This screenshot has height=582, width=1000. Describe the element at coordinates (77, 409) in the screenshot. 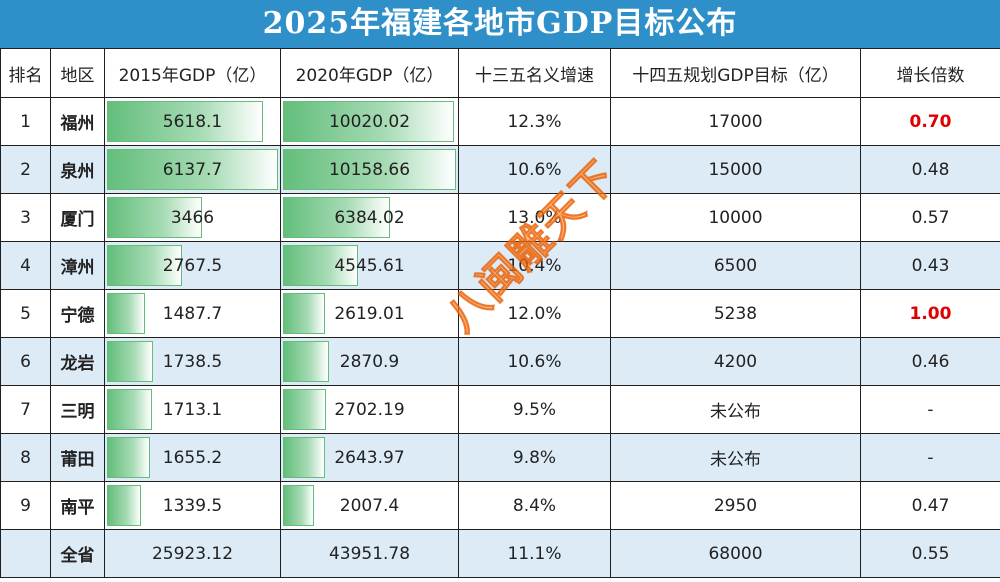

I see `cell-region: 三明` at that location.